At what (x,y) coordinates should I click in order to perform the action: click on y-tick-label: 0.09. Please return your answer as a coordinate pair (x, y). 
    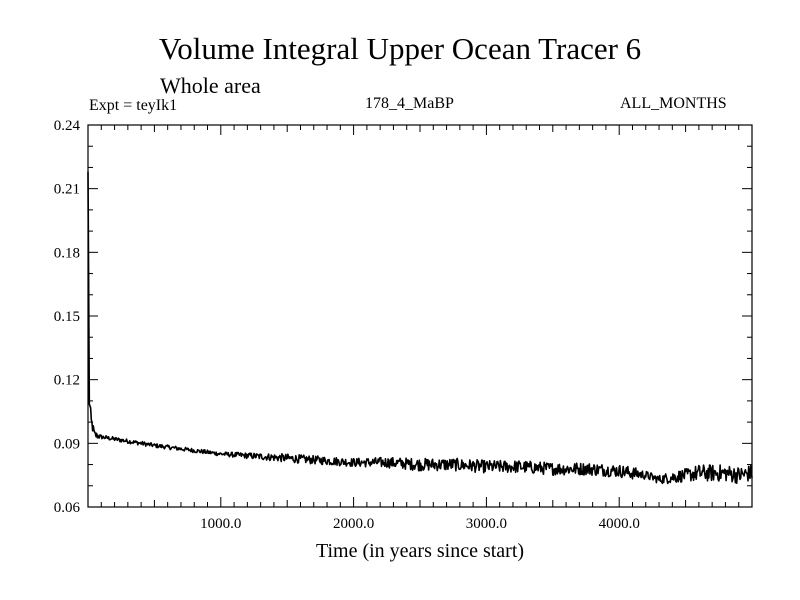
    Looking at the image, I should click on (67, 444).